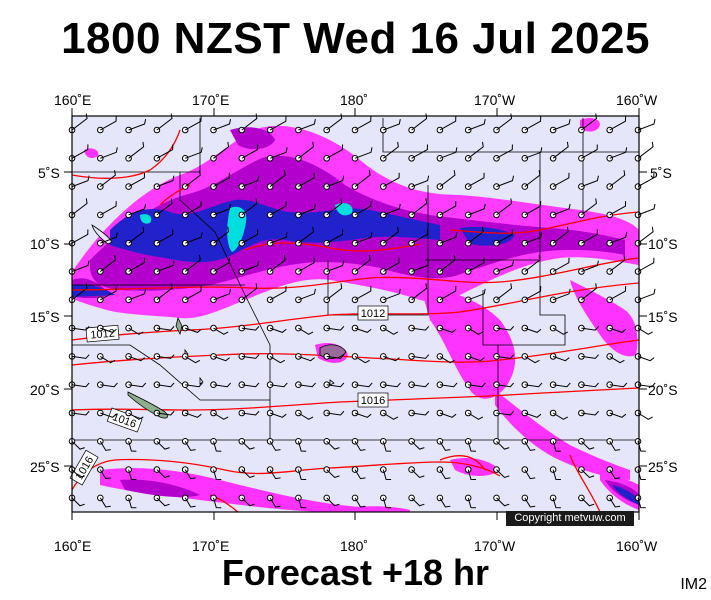  What do you see at coordinates (355, 38) in the screenshot?
I see `map-title: 1800 NZST Wed 16 Jul 2025` at bounding box center [355, 38].